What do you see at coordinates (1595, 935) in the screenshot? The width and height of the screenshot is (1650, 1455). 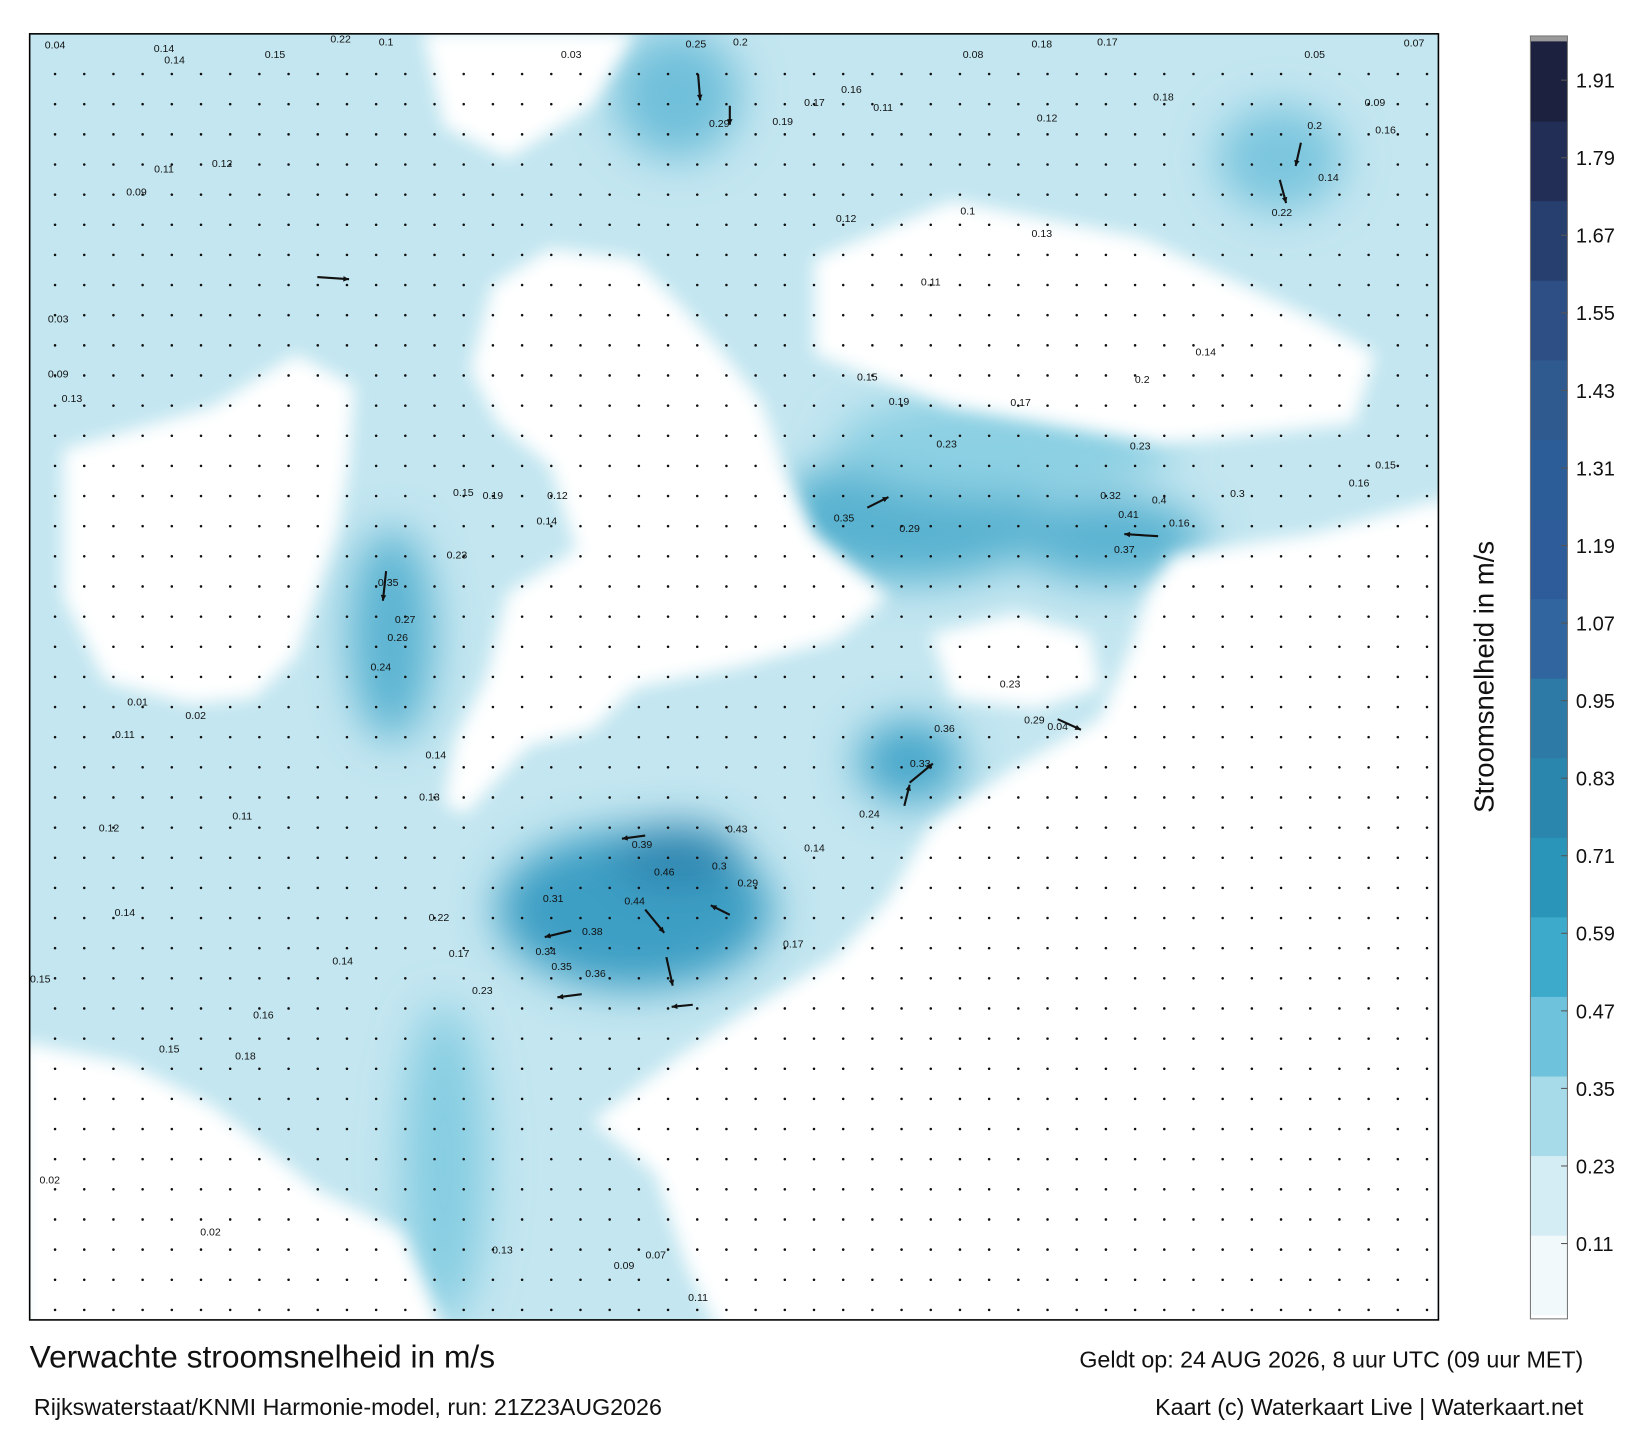 I see `colorbar-tick-label: 0.59` at bounding box center [1595, 935].